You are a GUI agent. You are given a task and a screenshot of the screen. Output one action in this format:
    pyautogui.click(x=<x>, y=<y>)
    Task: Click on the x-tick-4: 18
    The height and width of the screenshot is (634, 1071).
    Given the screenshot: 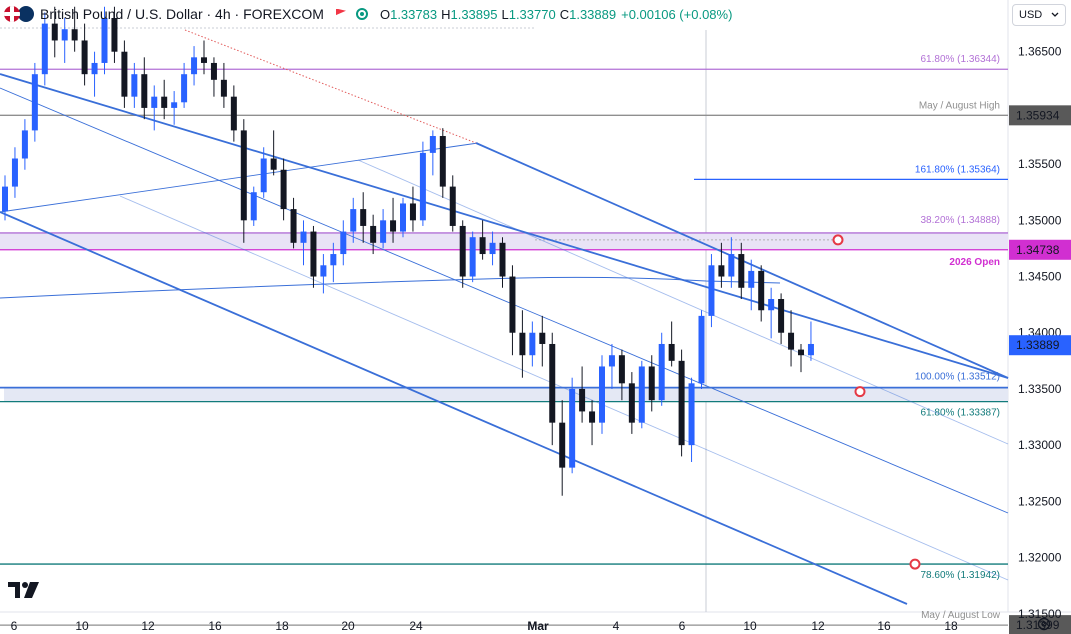 What is the action you would take?
    pyautogui.click(x=282, y=626)
    